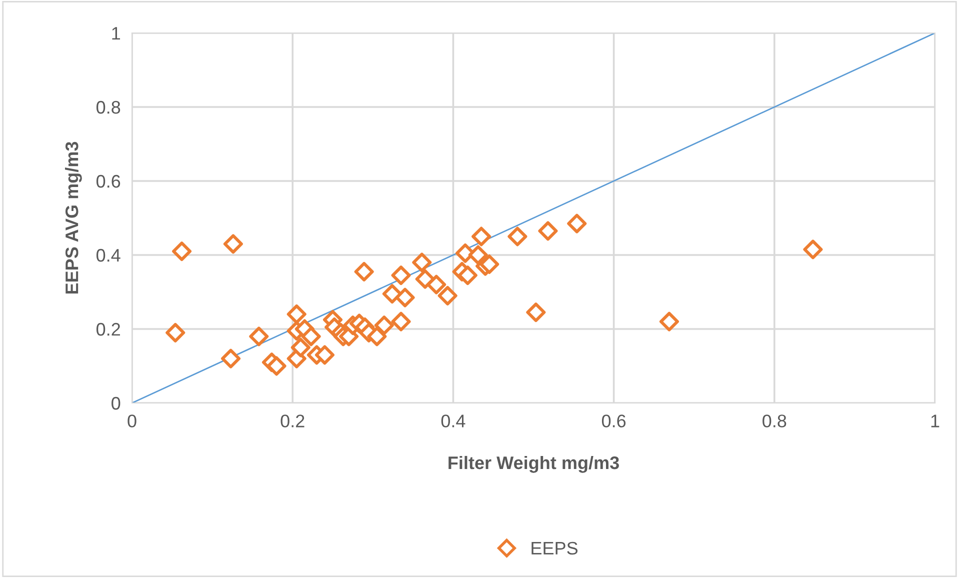 The image size is (959, 578). What do you see at coordinates (116, 403) in the screenshot?
I see `y-tick-label: 0` at bounding box center [116, 403].